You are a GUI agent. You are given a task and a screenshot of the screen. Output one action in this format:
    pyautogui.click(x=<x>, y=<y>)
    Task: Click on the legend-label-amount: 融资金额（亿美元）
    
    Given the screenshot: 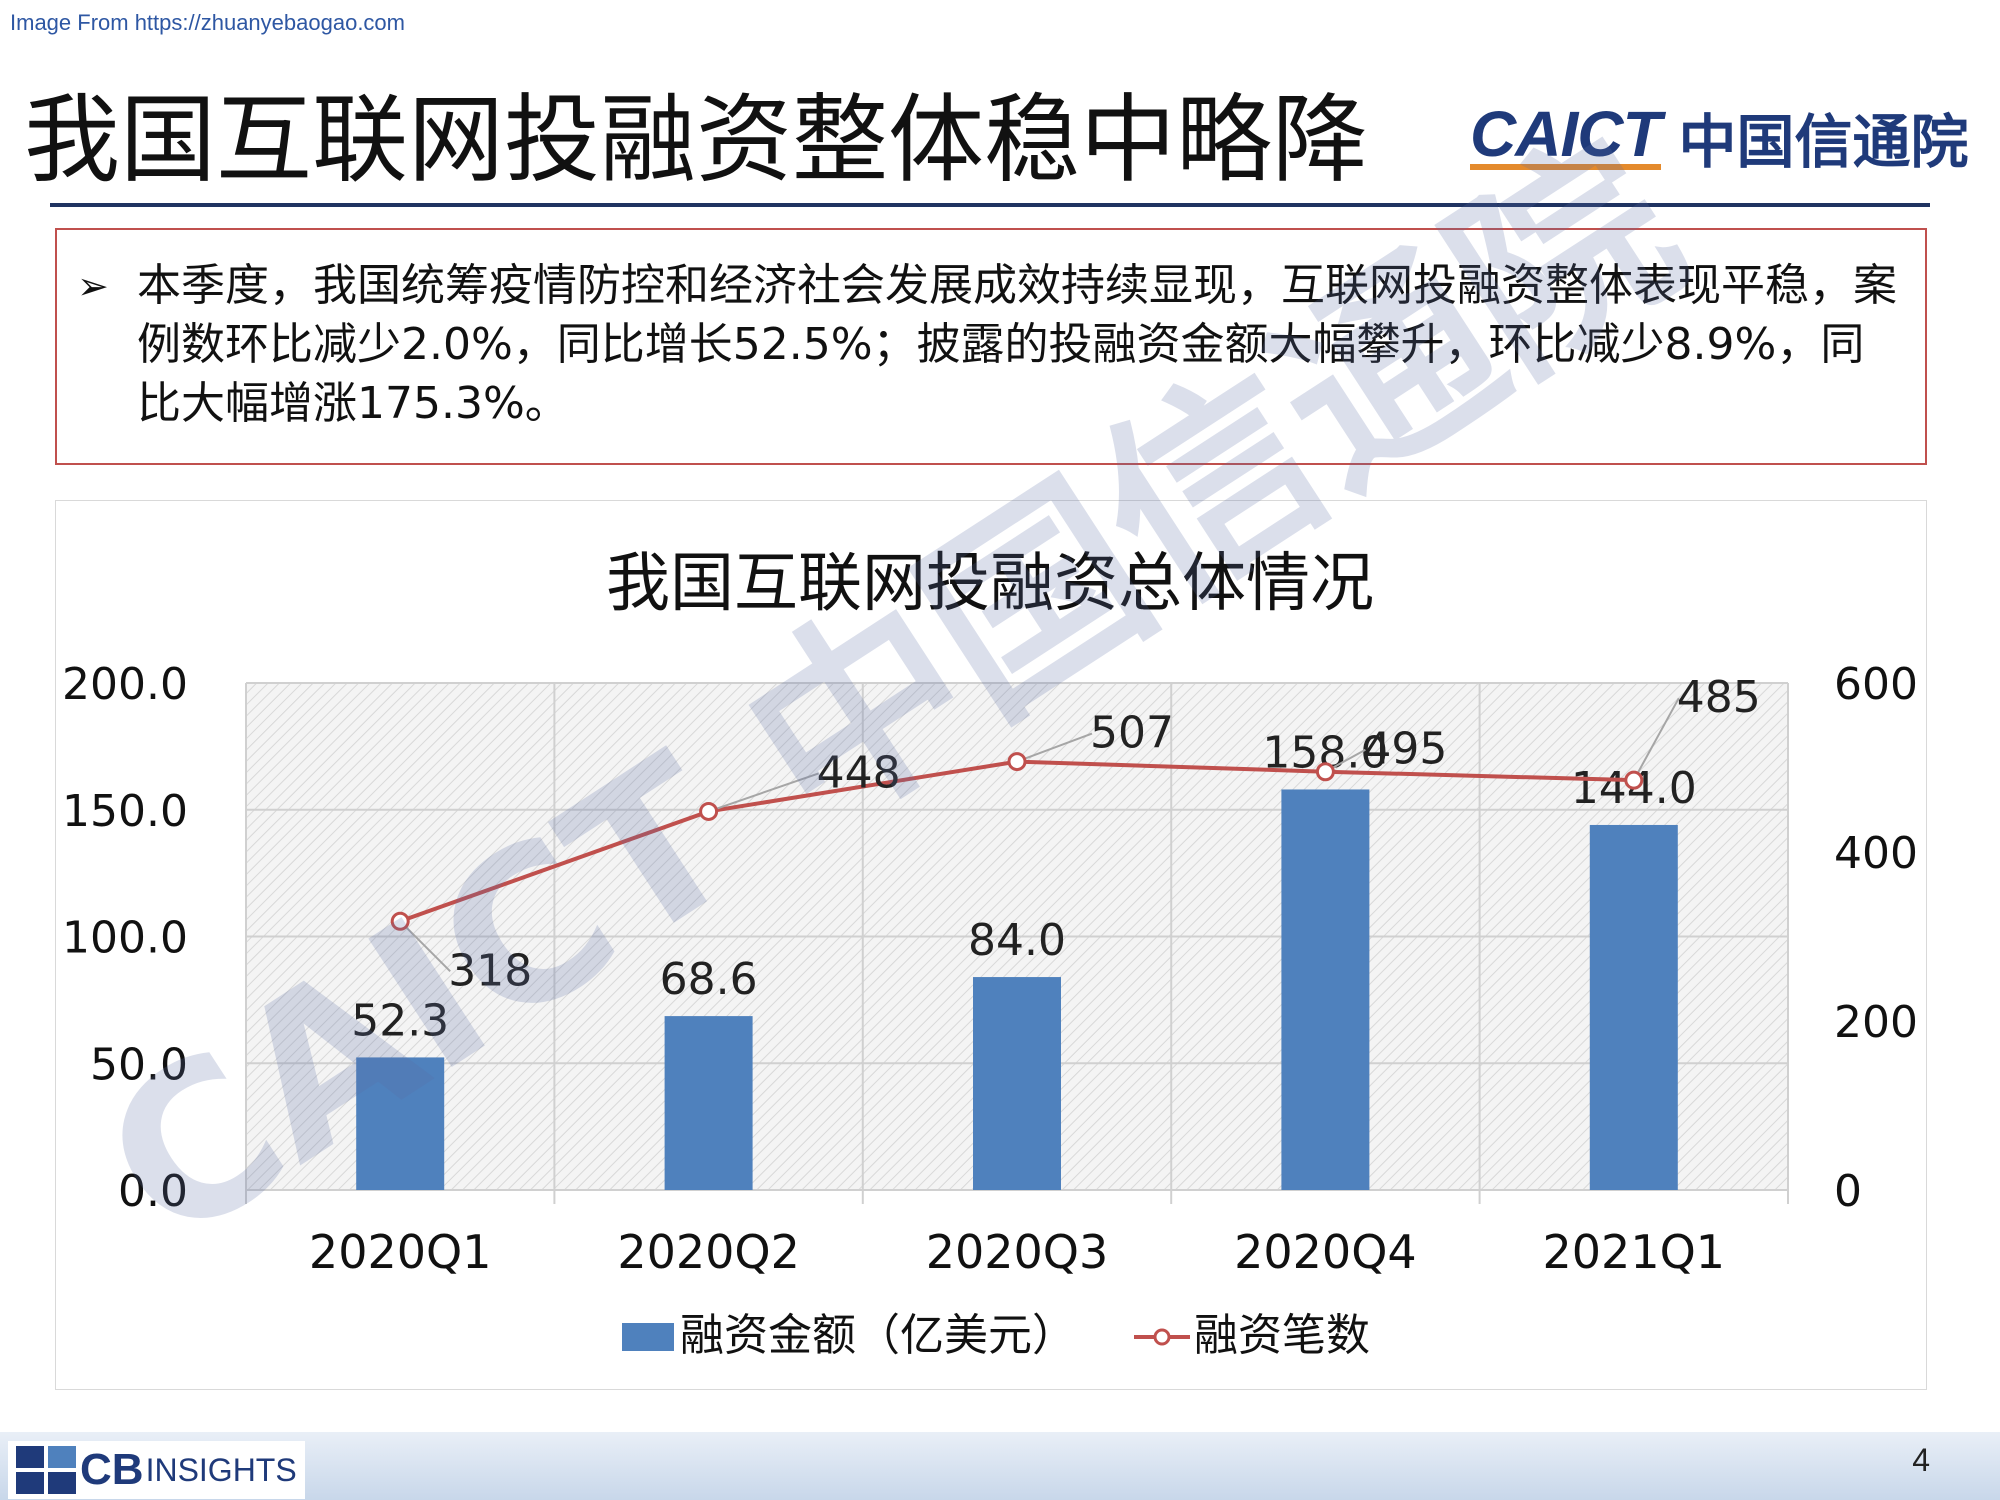 What is the action you would take?
    pyautogui.click(x=878, y=1335)
    